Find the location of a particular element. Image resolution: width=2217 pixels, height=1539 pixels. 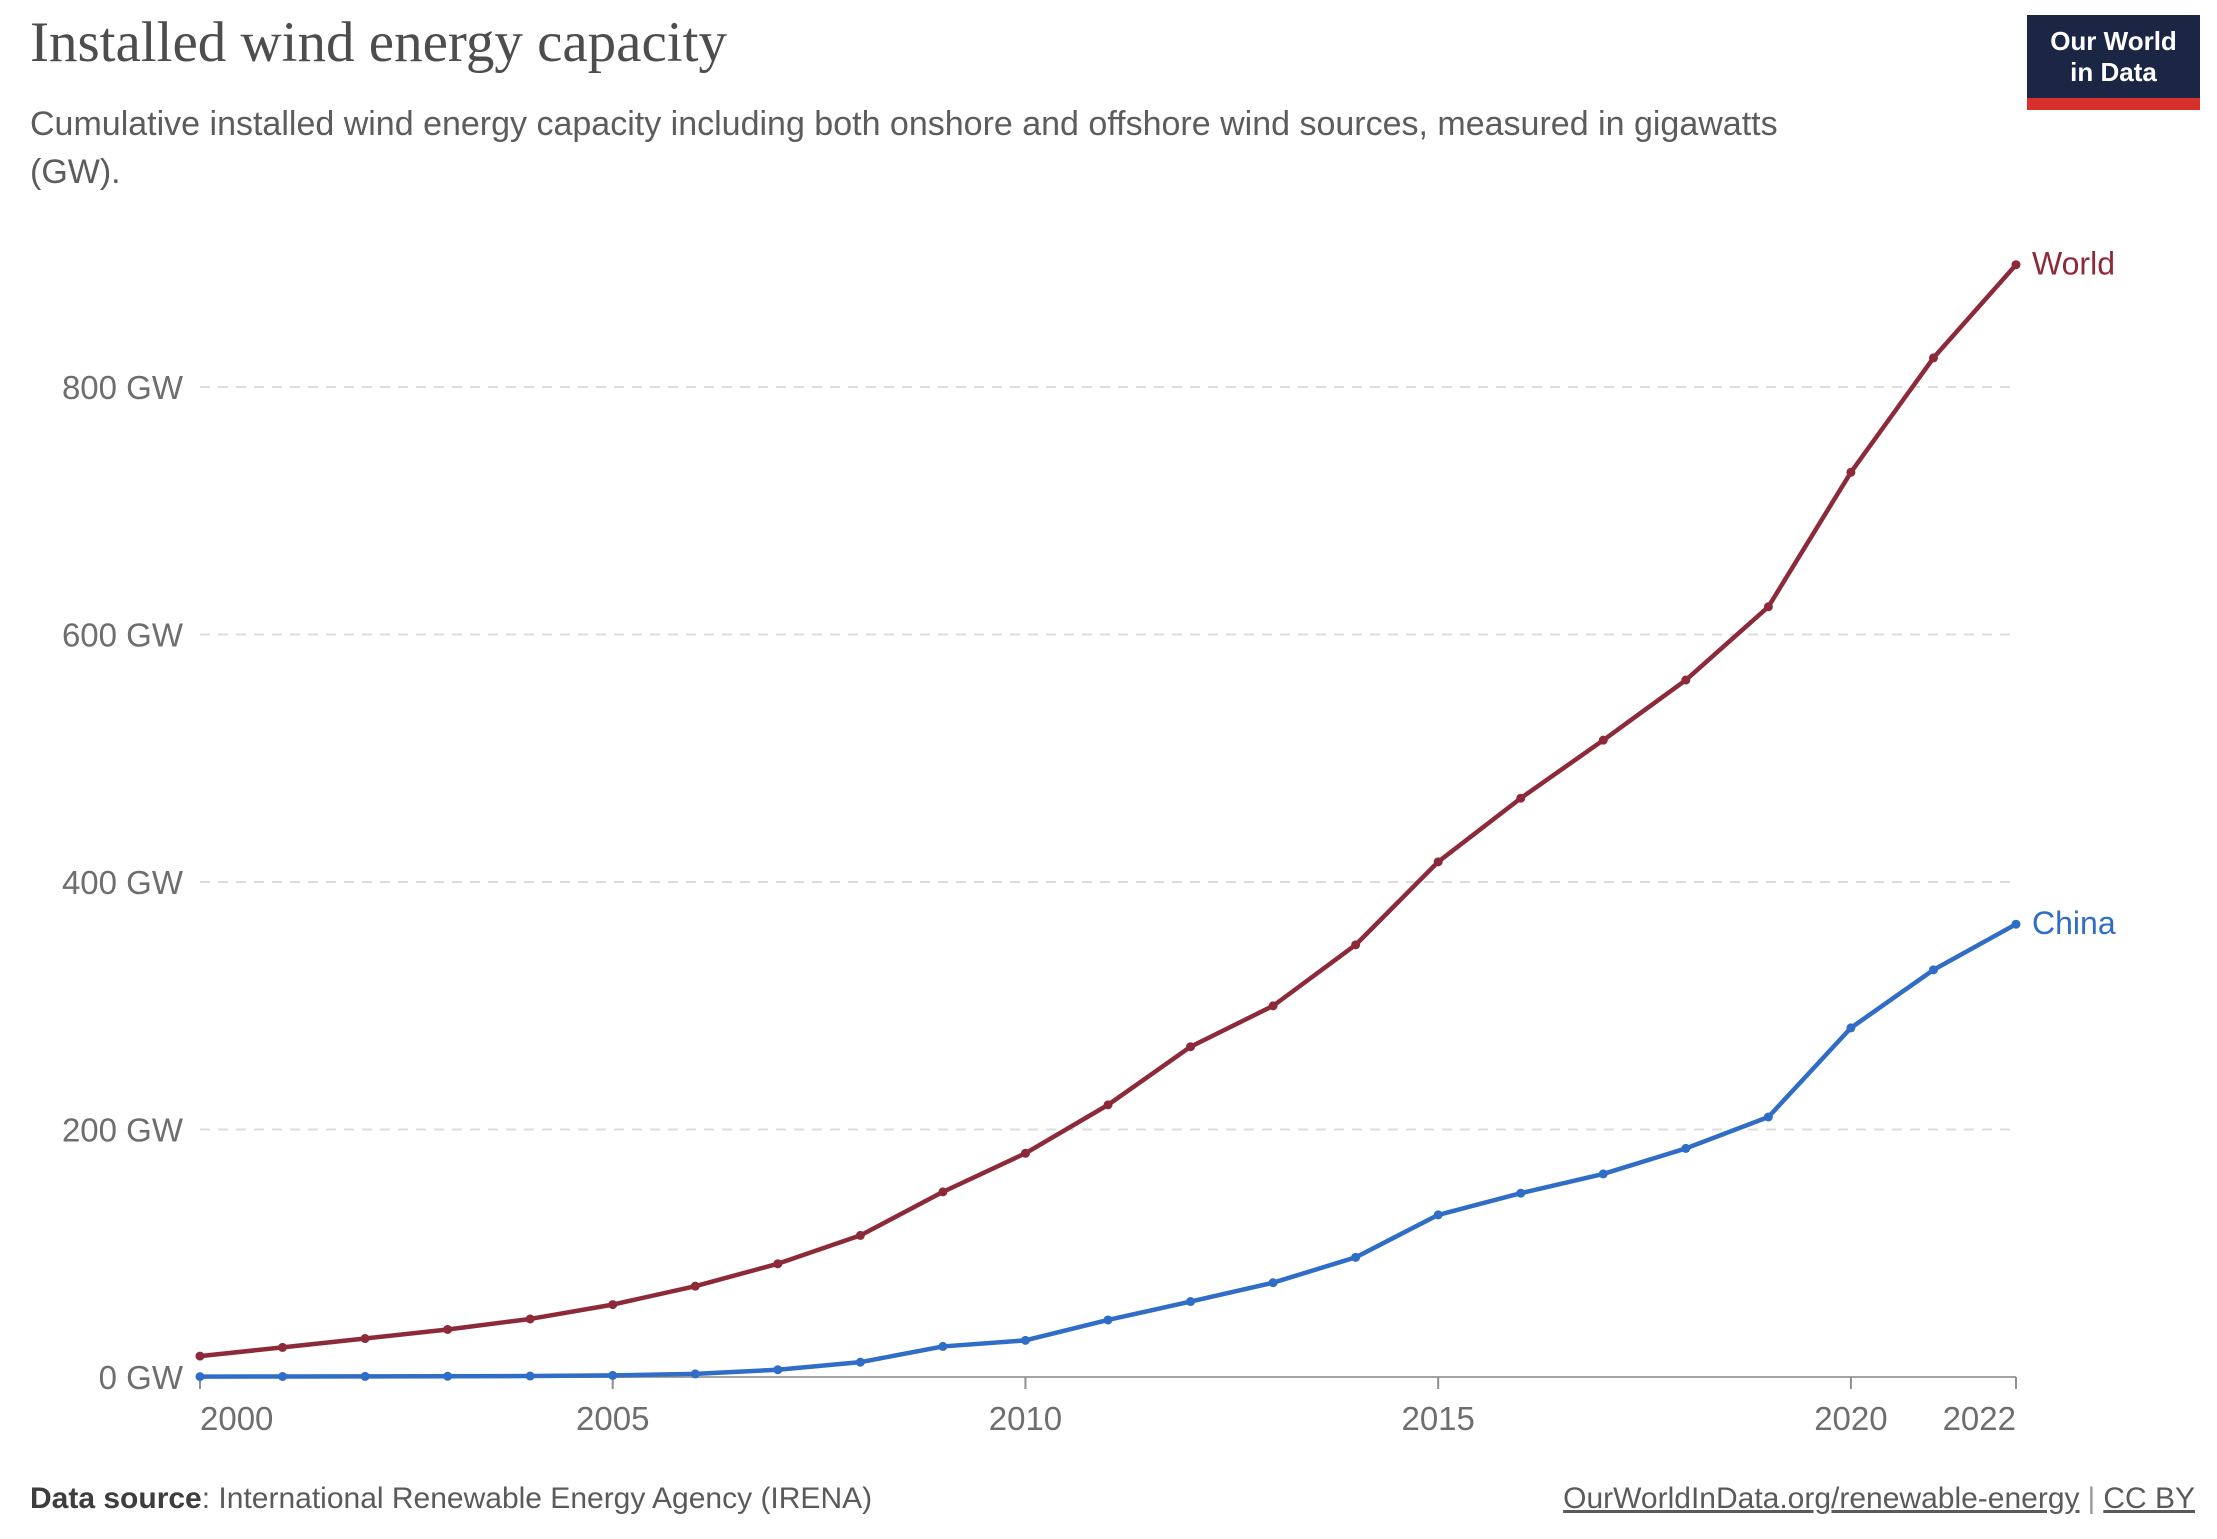

owid-logo: Our World in Data is located at coordinates (2113, 62).